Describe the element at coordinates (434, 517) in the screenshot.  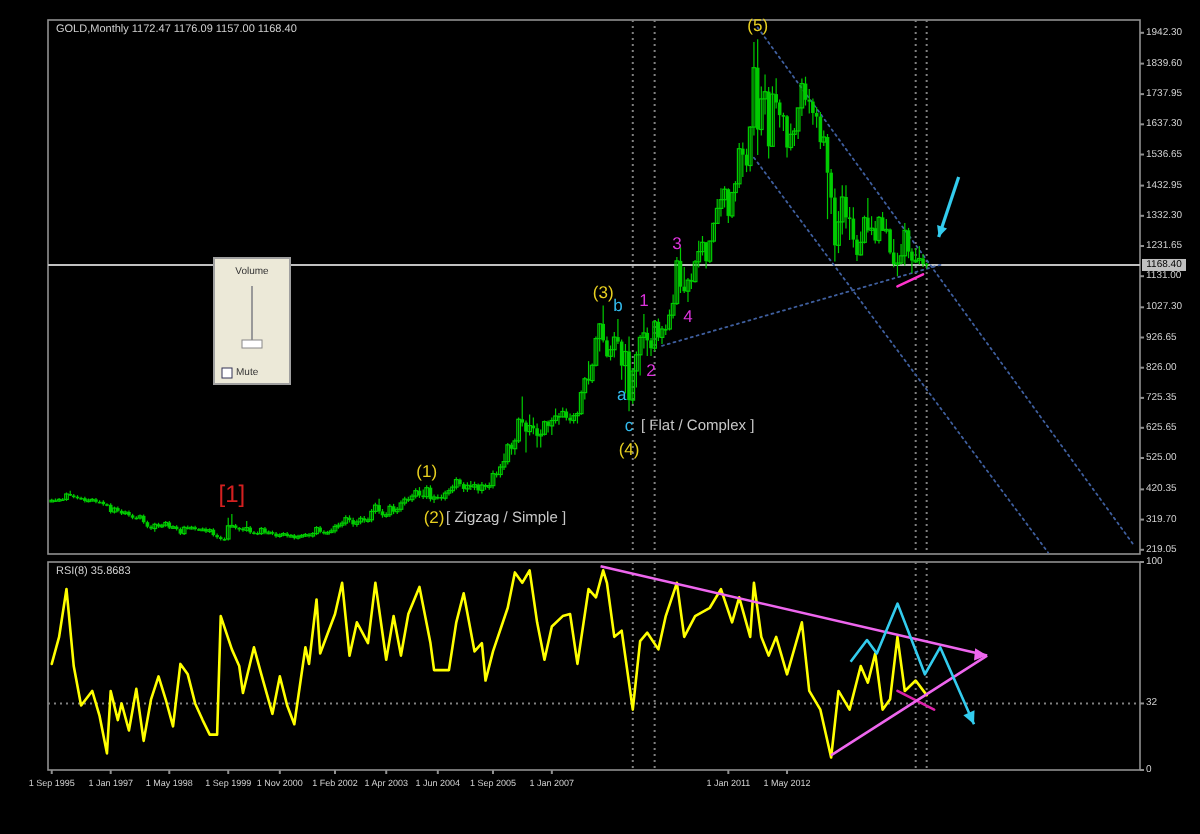
I see `annotation: (2)` at that location.